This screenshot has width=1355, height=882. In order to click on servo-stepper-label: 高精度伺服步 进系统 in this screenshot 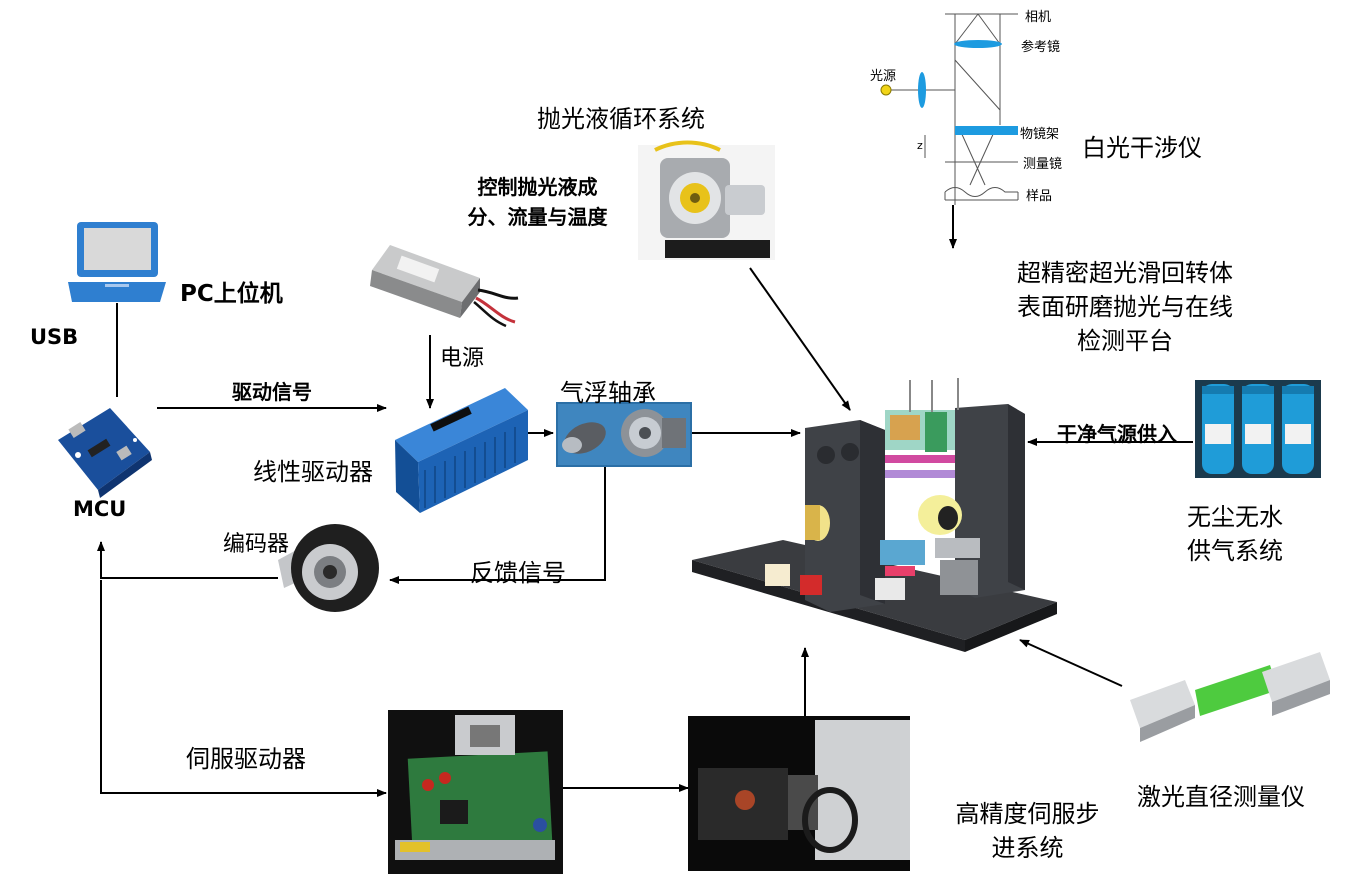, I will do `click(1027, 831)`.